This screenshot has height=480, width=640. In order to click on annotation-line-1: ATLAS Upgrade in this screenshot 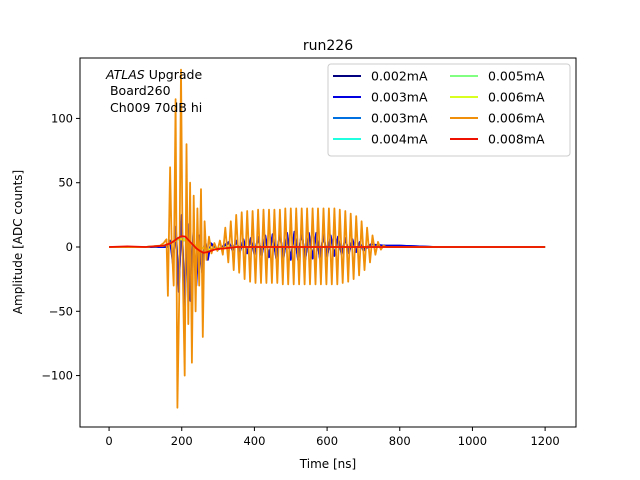, I will do `click(153, 74)`.